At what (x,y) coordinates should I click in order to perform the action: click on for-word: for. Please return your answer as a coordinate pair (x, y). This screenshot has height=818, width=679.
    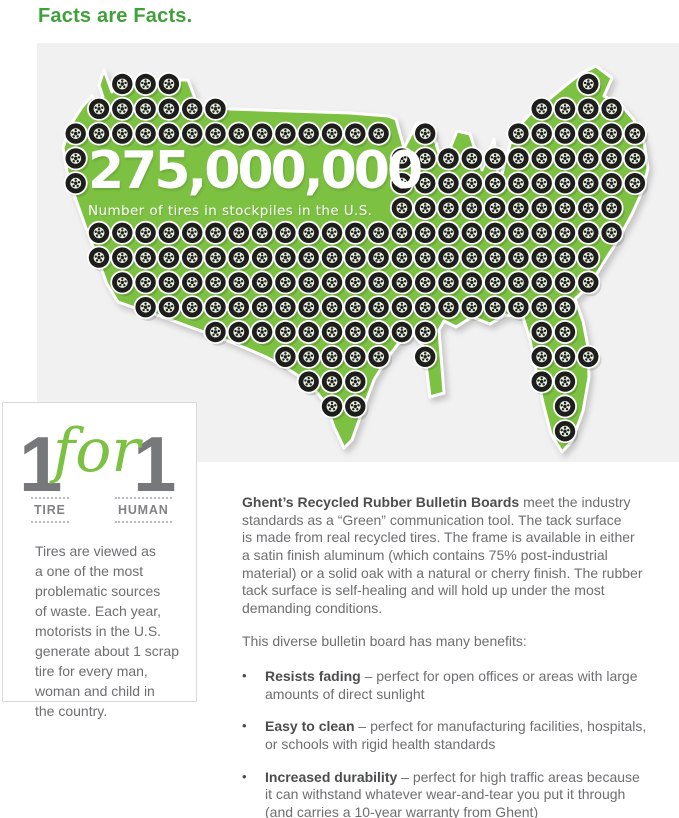
    Looking at the image, I should click on (97, 451).